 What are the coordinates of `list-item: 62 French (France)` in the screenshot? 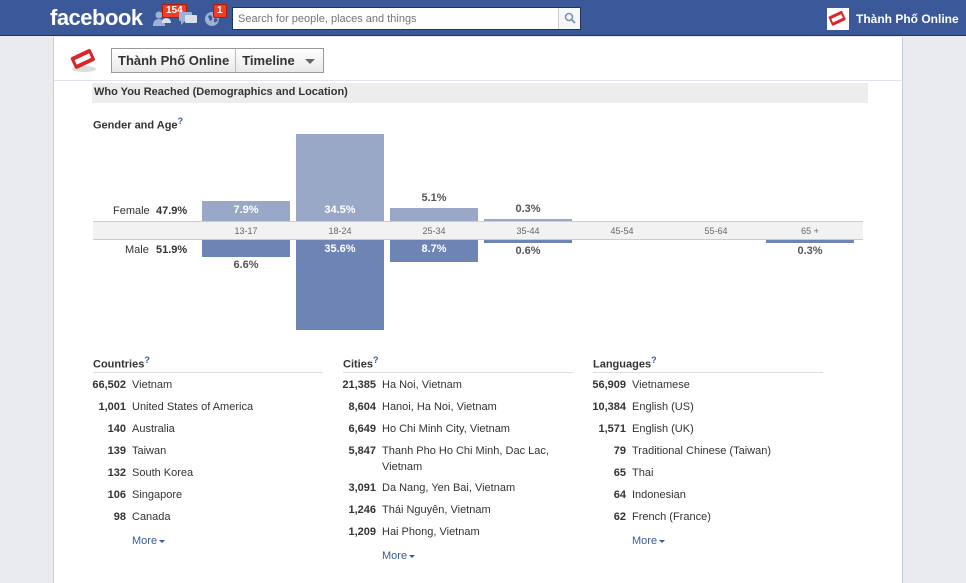 It's located at (705, 516).